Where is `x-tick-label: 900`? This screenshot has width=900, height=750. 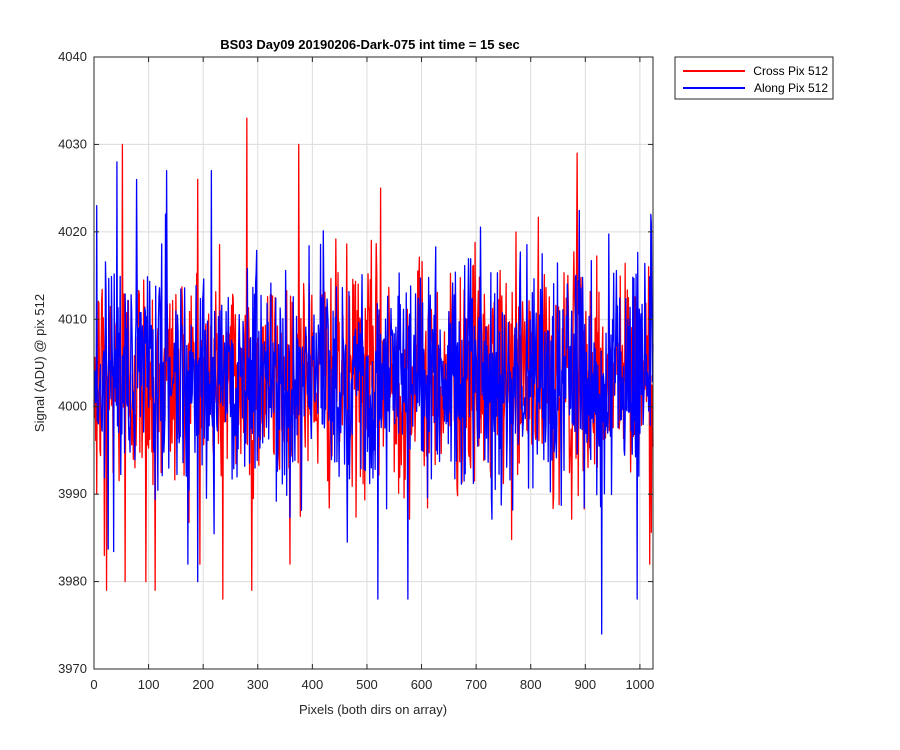
x-tick-label: 900 is located at coordinates (585, 684).